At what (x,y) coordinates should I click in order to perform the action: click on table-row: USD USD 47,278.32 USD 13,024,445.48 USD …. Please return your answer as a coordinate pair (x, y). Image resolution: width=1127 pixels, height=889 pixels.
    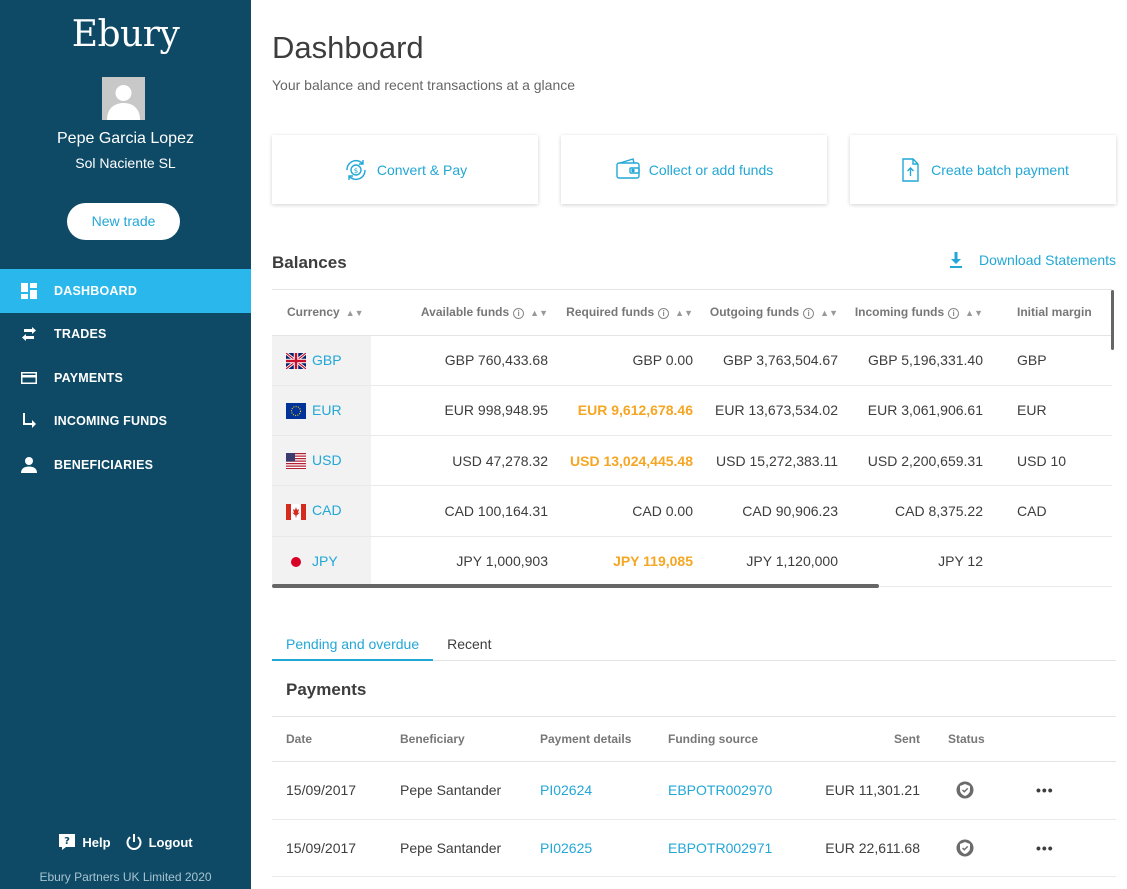
    Looking at the image, I should click on (692, 461).